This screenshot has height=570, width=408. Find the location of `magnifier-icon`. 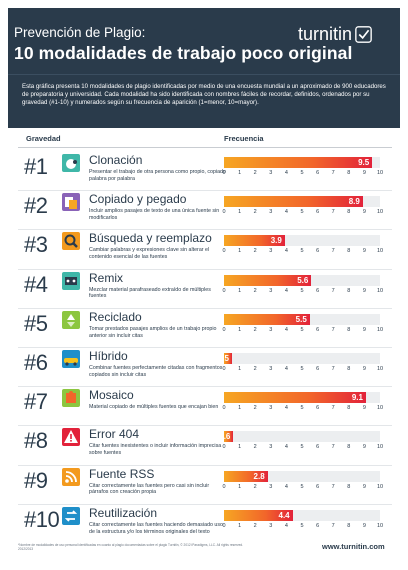

magnifier-icon is located at coordinates (71, 241).